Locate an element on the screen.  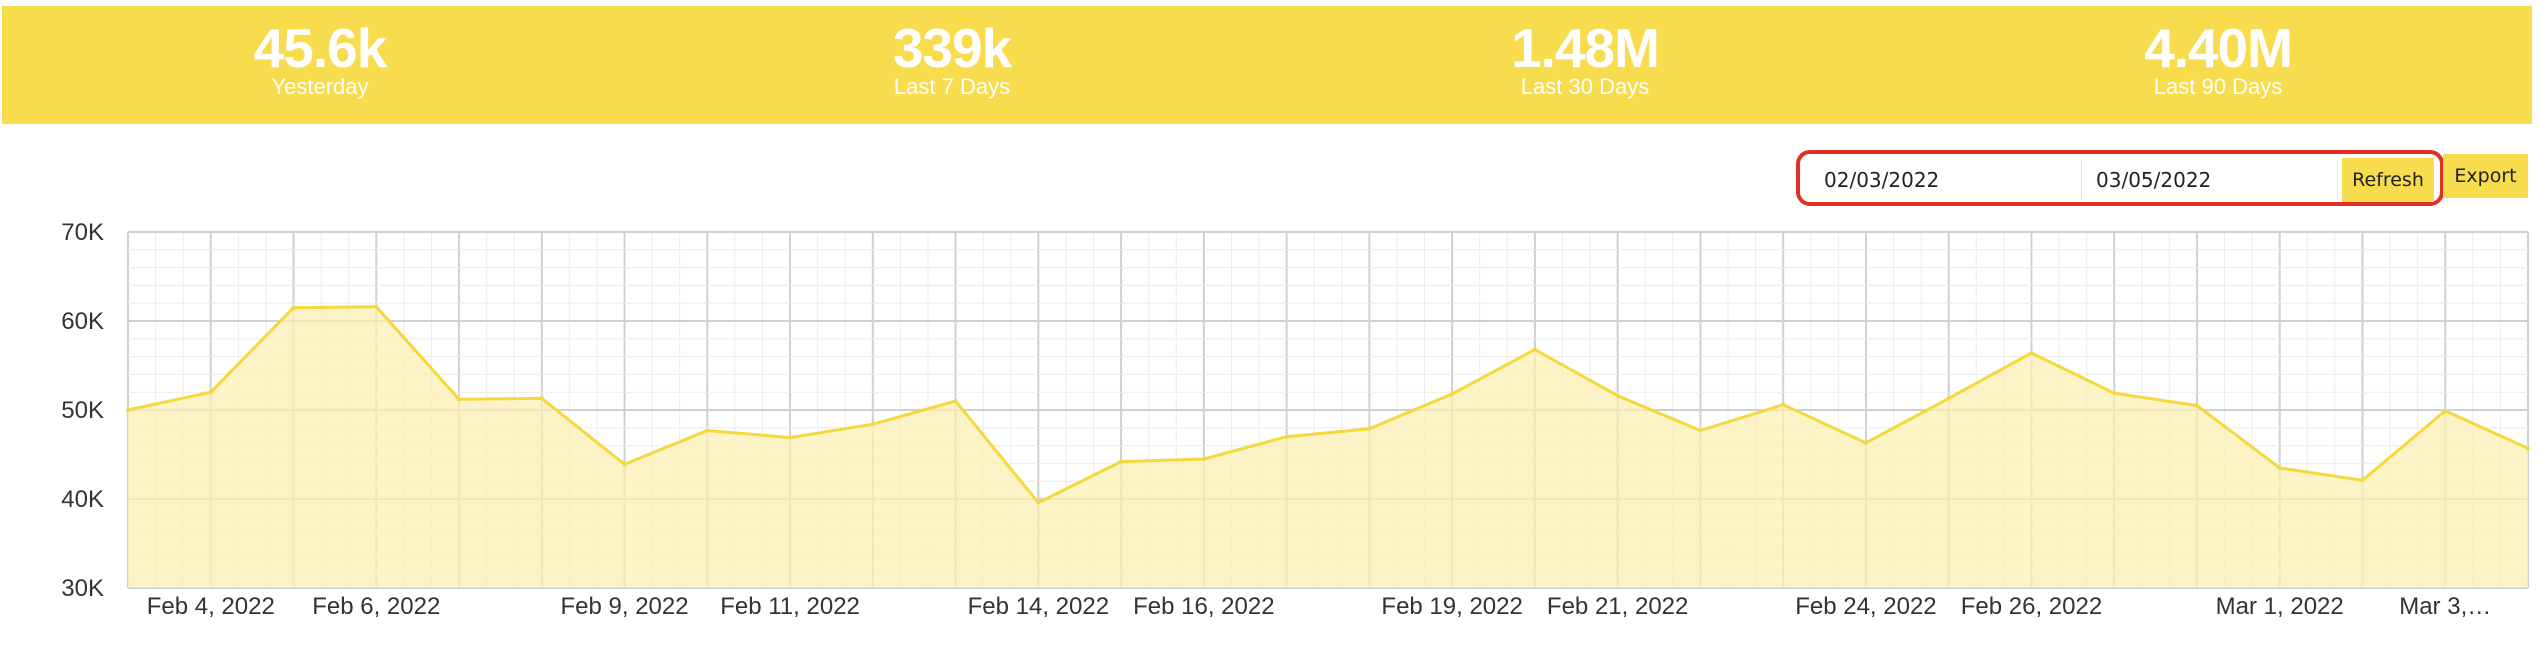
stat-last-30-days: 1.48M Last 30 Days is located at coordinates (1585, 53).